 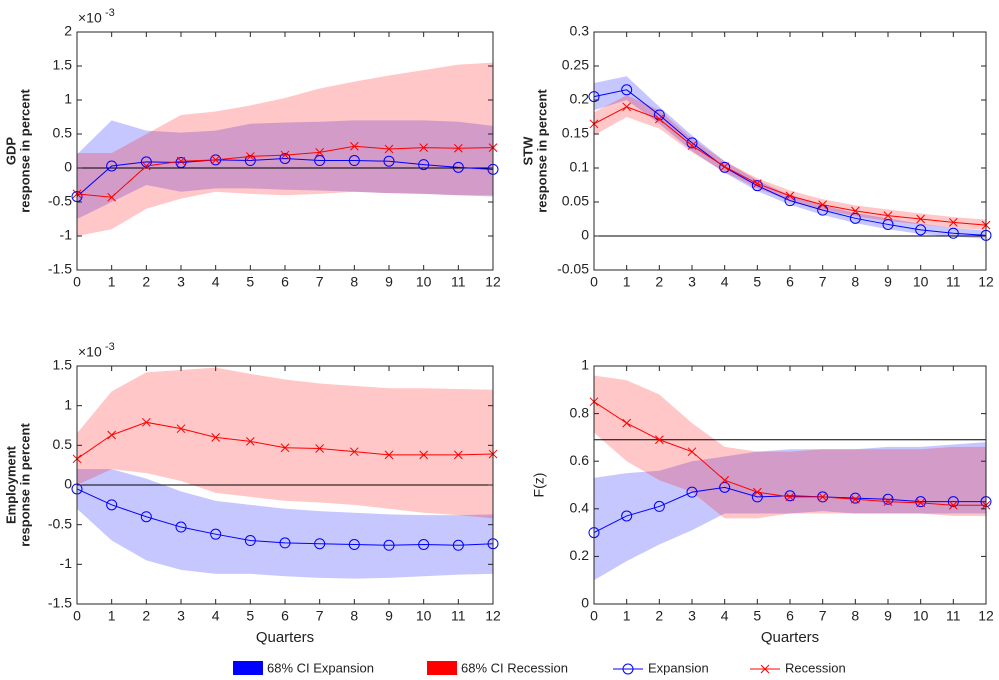 I want to click on y-tick-label: -0.5, so click(x=60, y=523).